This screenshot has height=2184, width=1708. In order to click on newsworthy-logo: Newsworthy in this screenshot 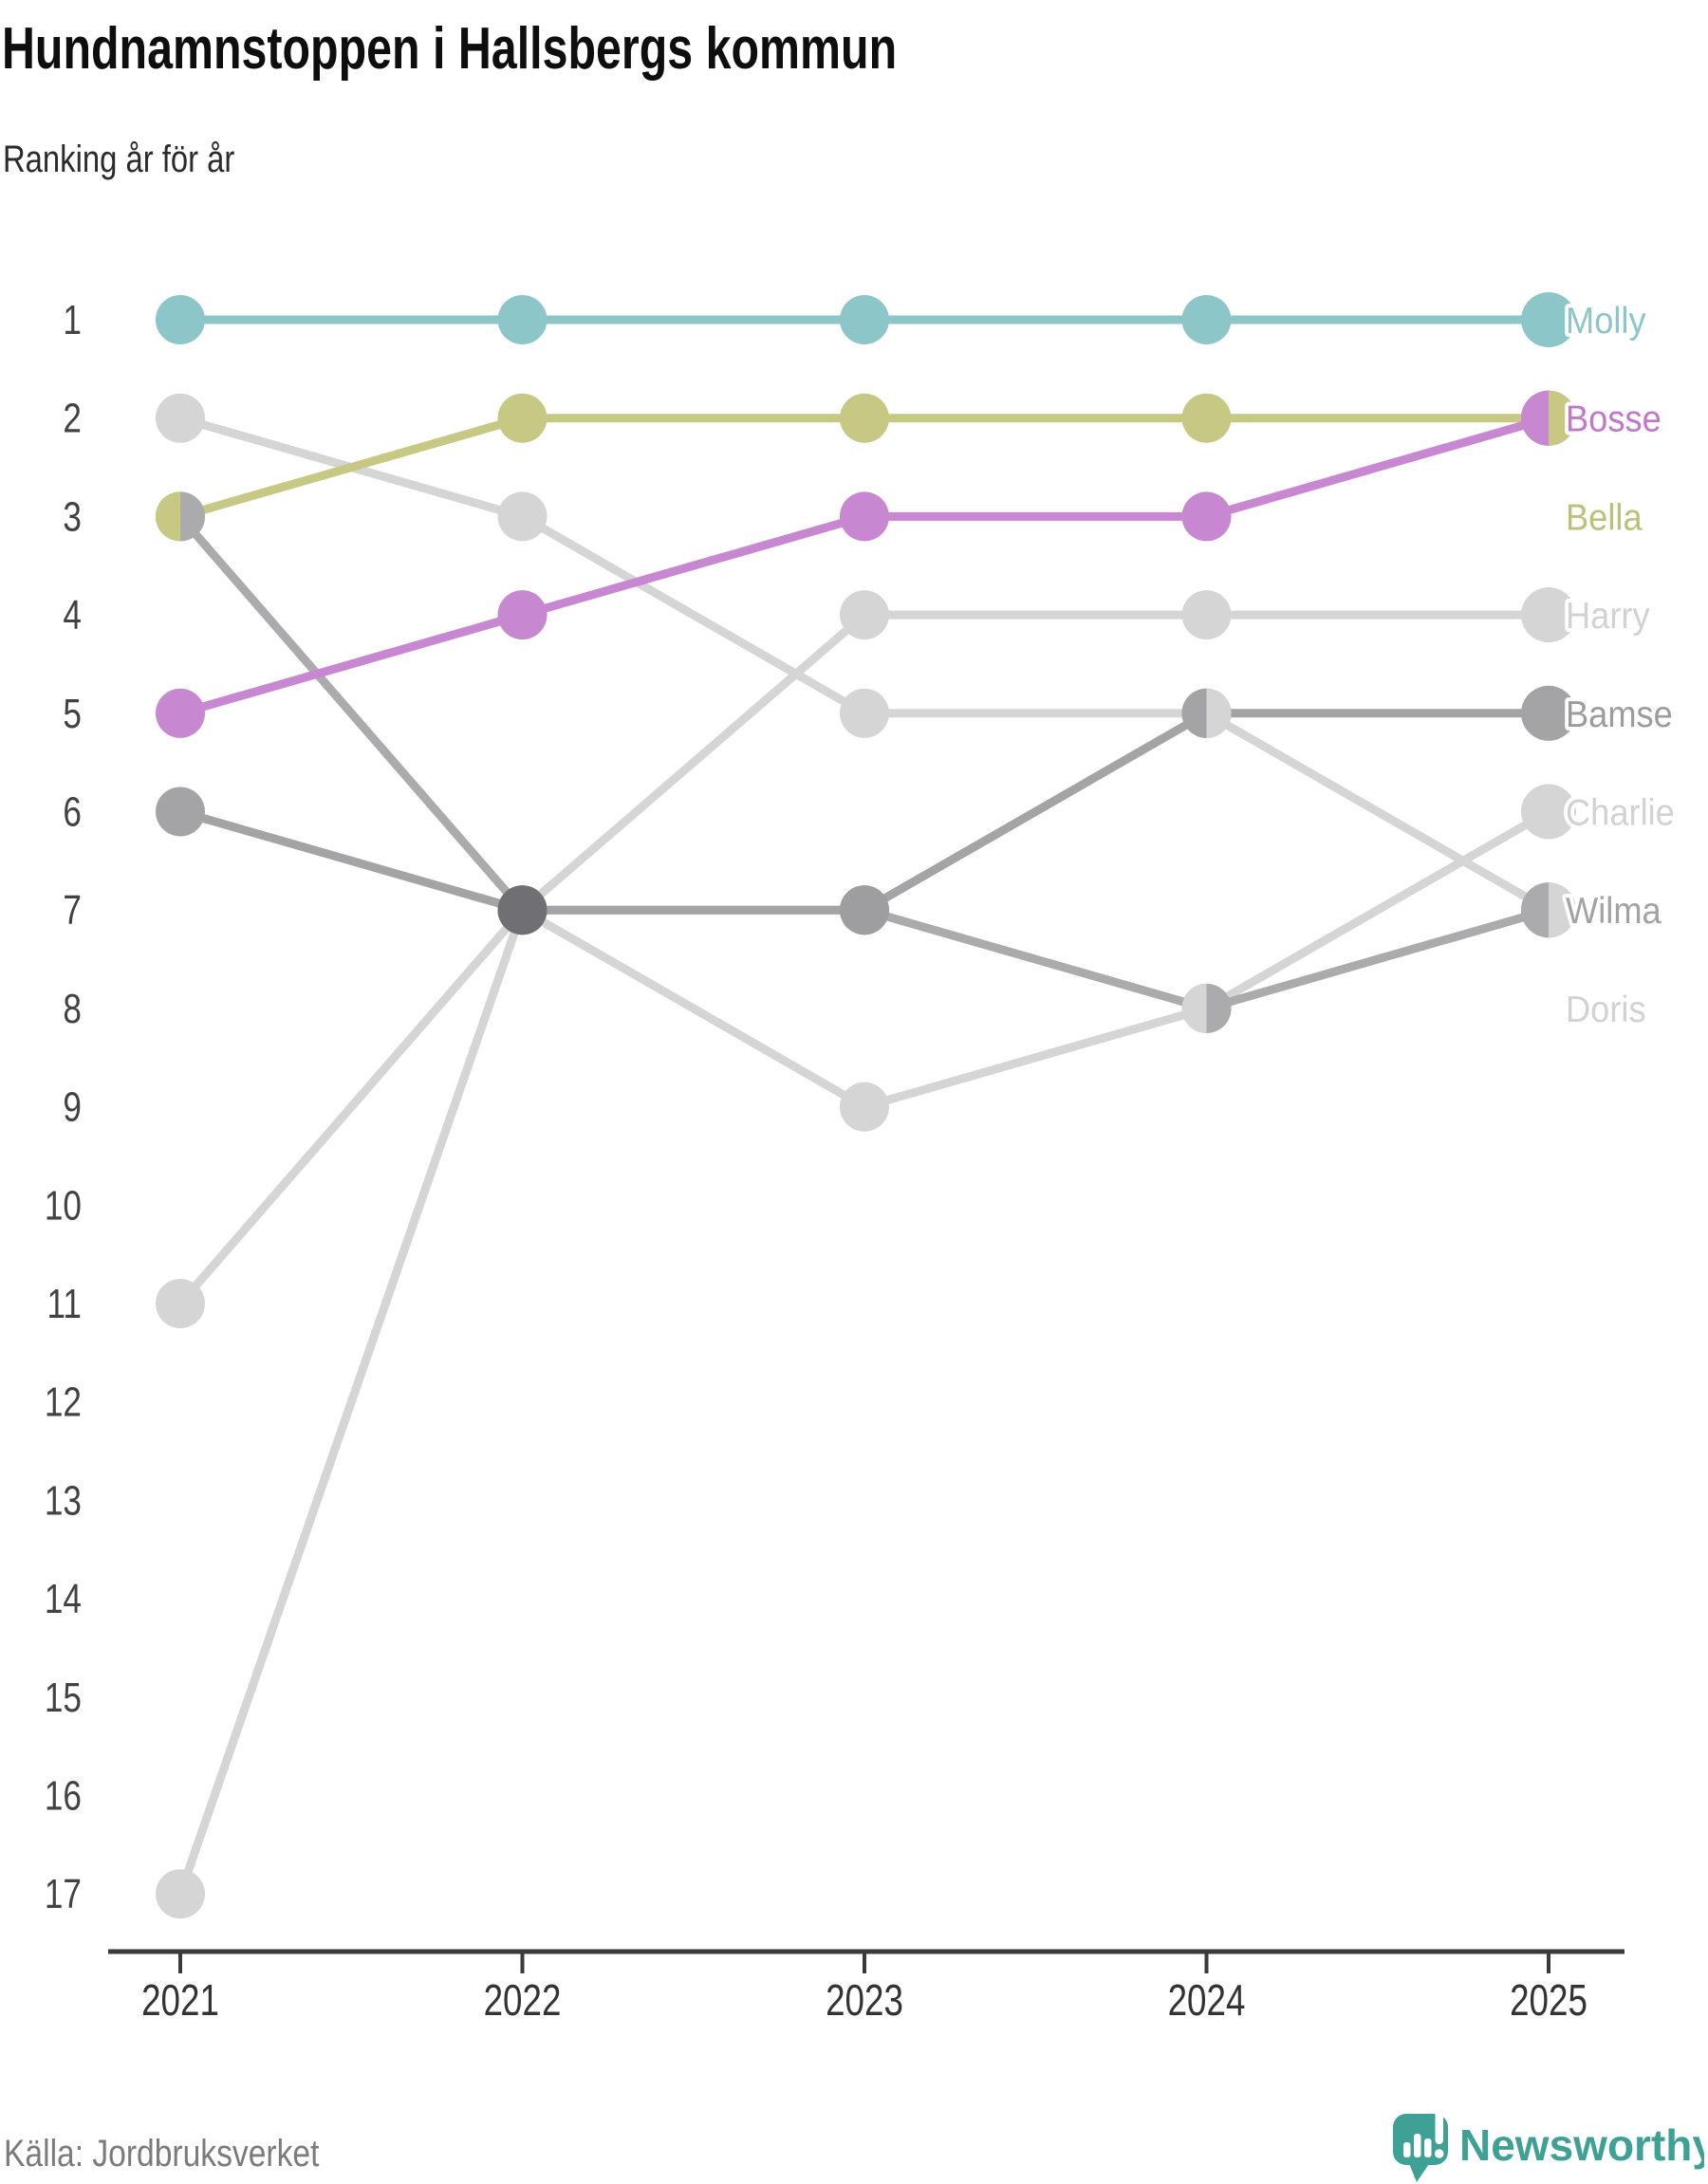, I will do `click(1548, 2145)`.